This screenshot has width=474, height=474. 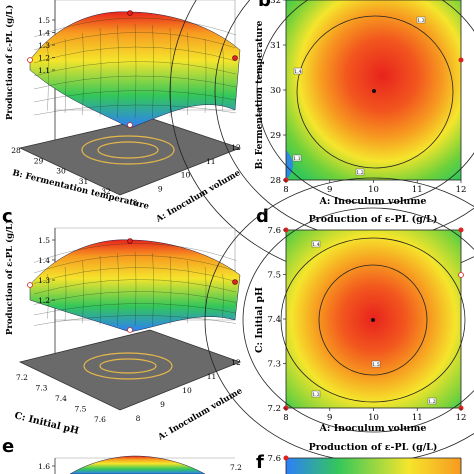 What do you see at coordinates (274, 276) in the screenshot?
I see `chart-d-y-tick-label: 7.5` at bounding box center [274, 276].